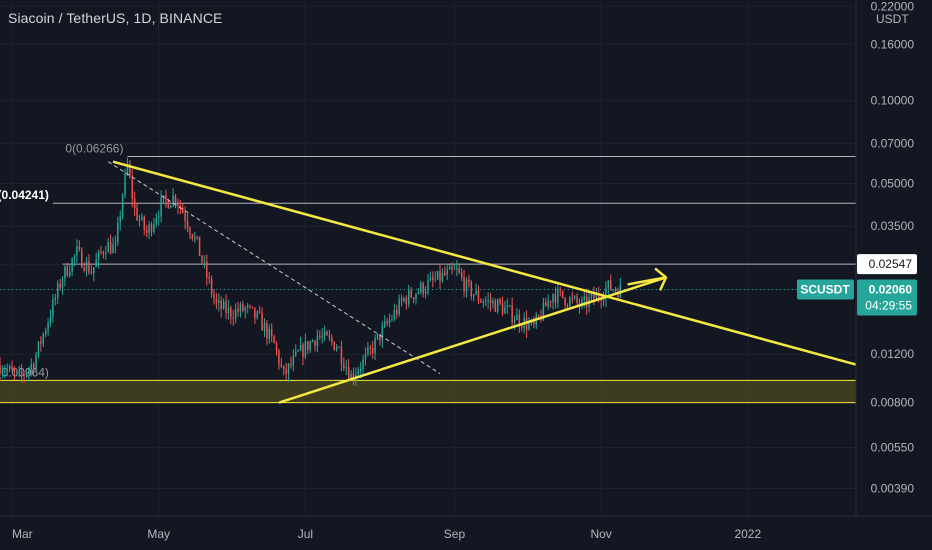 The width and height of the screenshot is (932, 550). Describe the element at coordinates (661, 279) in the screenshot. I see `projection-arrowhead` at that location.